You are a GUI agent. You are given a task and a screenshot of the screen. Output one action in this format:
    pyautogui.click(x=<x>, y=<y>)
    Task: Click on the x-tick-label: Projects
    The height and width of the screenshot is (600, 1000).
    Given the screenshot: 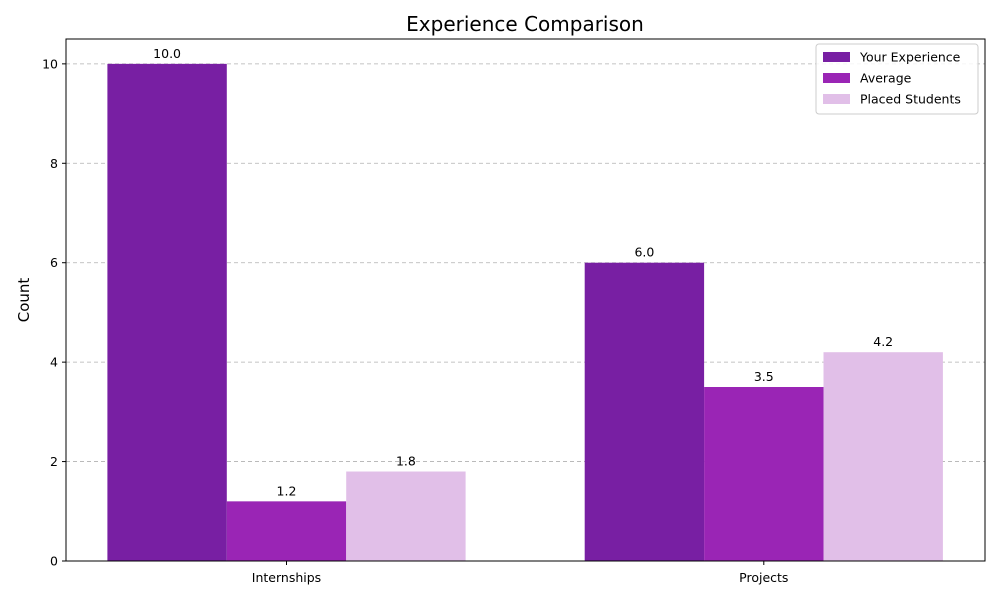 What is the action you would take?
    pyautogui.click(x=763, y=577)
    